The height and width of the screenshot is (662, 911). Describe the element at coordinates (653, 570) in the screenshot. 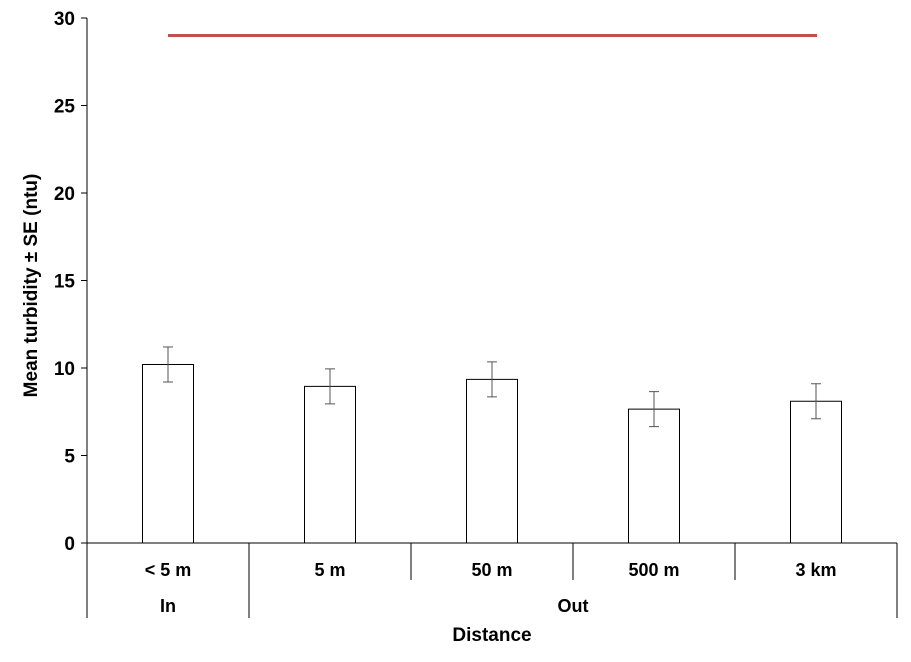

I see `x-category-label: 500 m` at that location.